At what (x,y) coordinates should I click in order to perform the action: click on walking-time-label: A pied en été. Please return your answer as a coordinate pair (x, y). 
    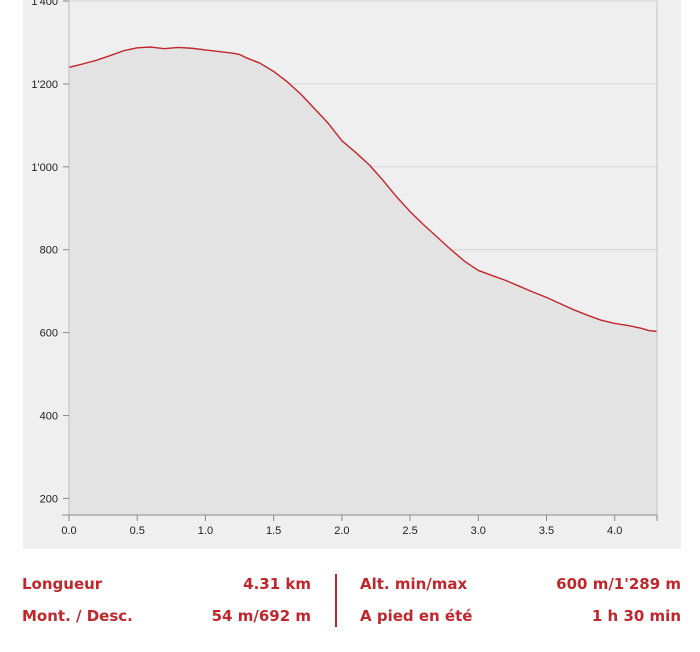
    Looking at the image, I should click on (416, 616).